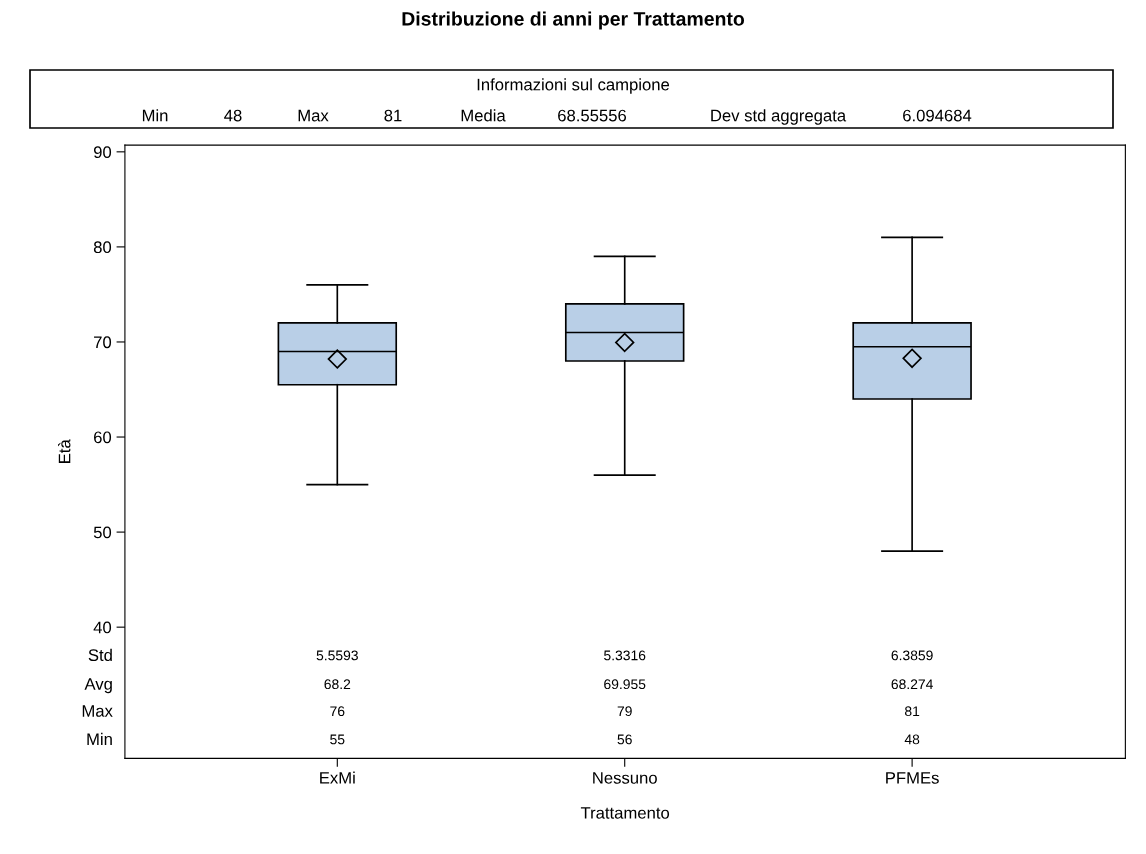  What do you see at coordinates (912, 739) in the screenshot?
I see `annotation: 48` at bounding box center [912, 739].